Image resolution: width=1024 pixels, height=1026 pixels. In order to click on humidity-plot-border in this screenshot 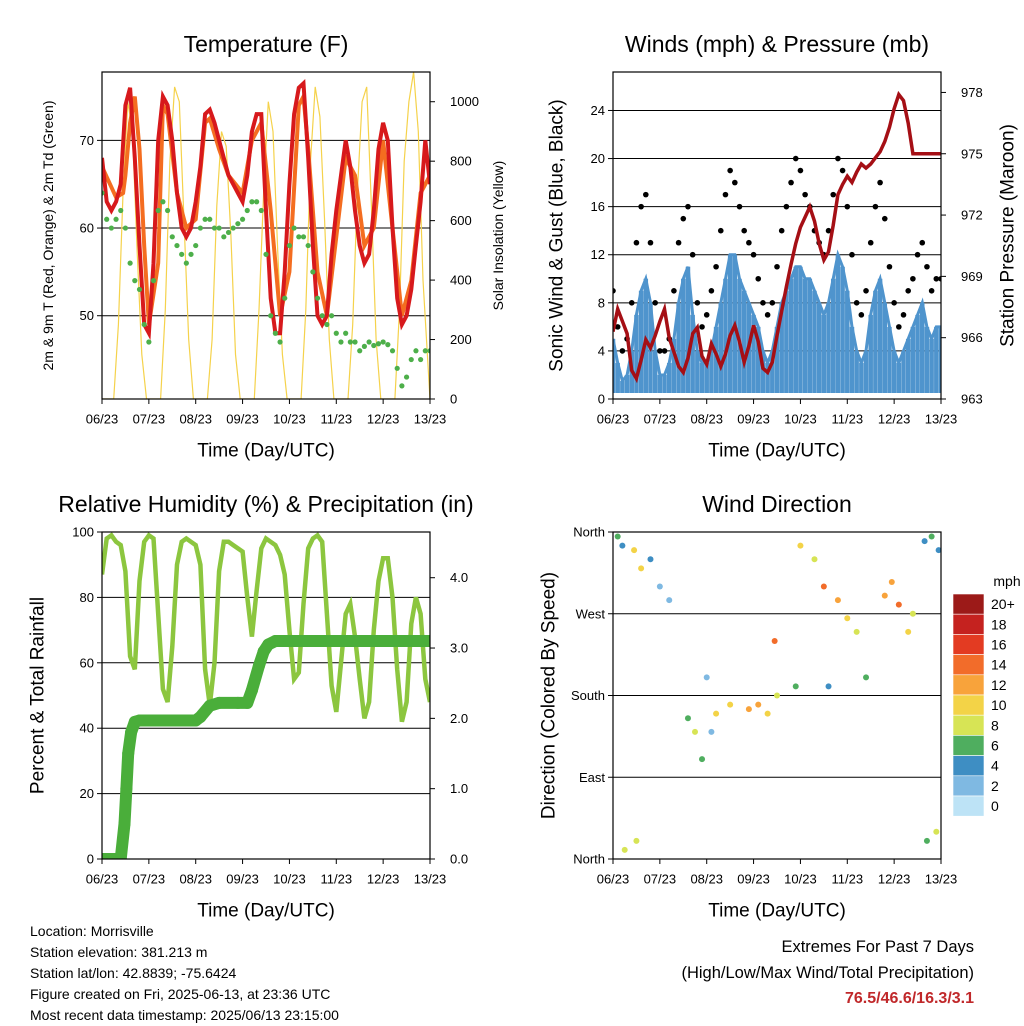, I will do `click(266, 695)`.